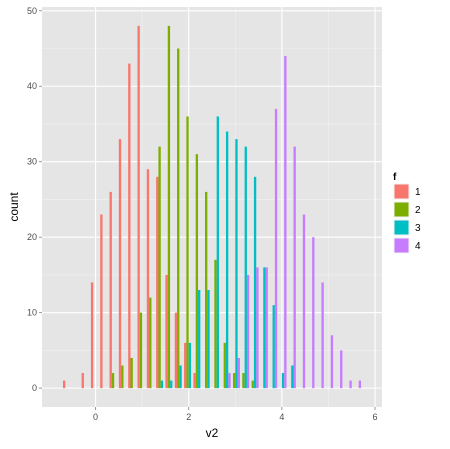 The height and width of the screenshot is (449, 450). I want to click on y-tick-label: 40, so click(32, 86).